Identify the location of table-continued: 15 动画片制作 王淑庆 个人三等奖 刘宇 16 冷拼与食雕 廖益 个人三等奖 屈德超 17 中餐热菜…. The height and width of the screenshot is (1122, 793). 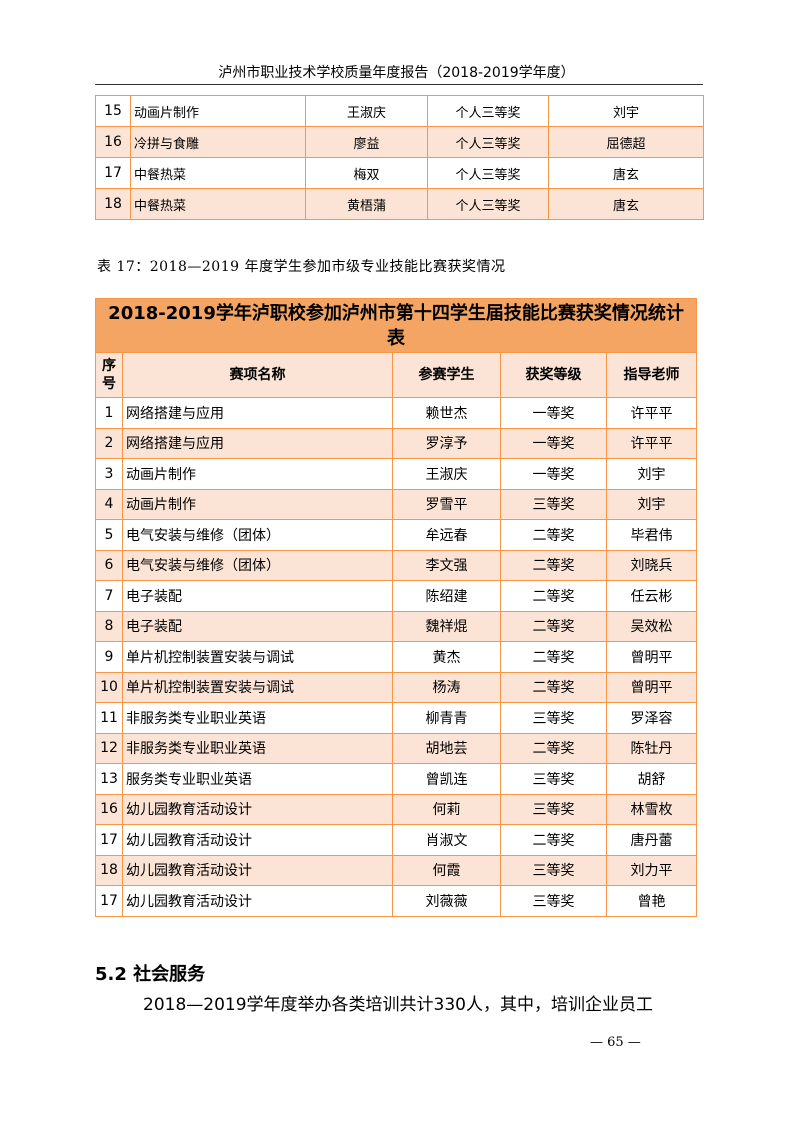
(399, 157).